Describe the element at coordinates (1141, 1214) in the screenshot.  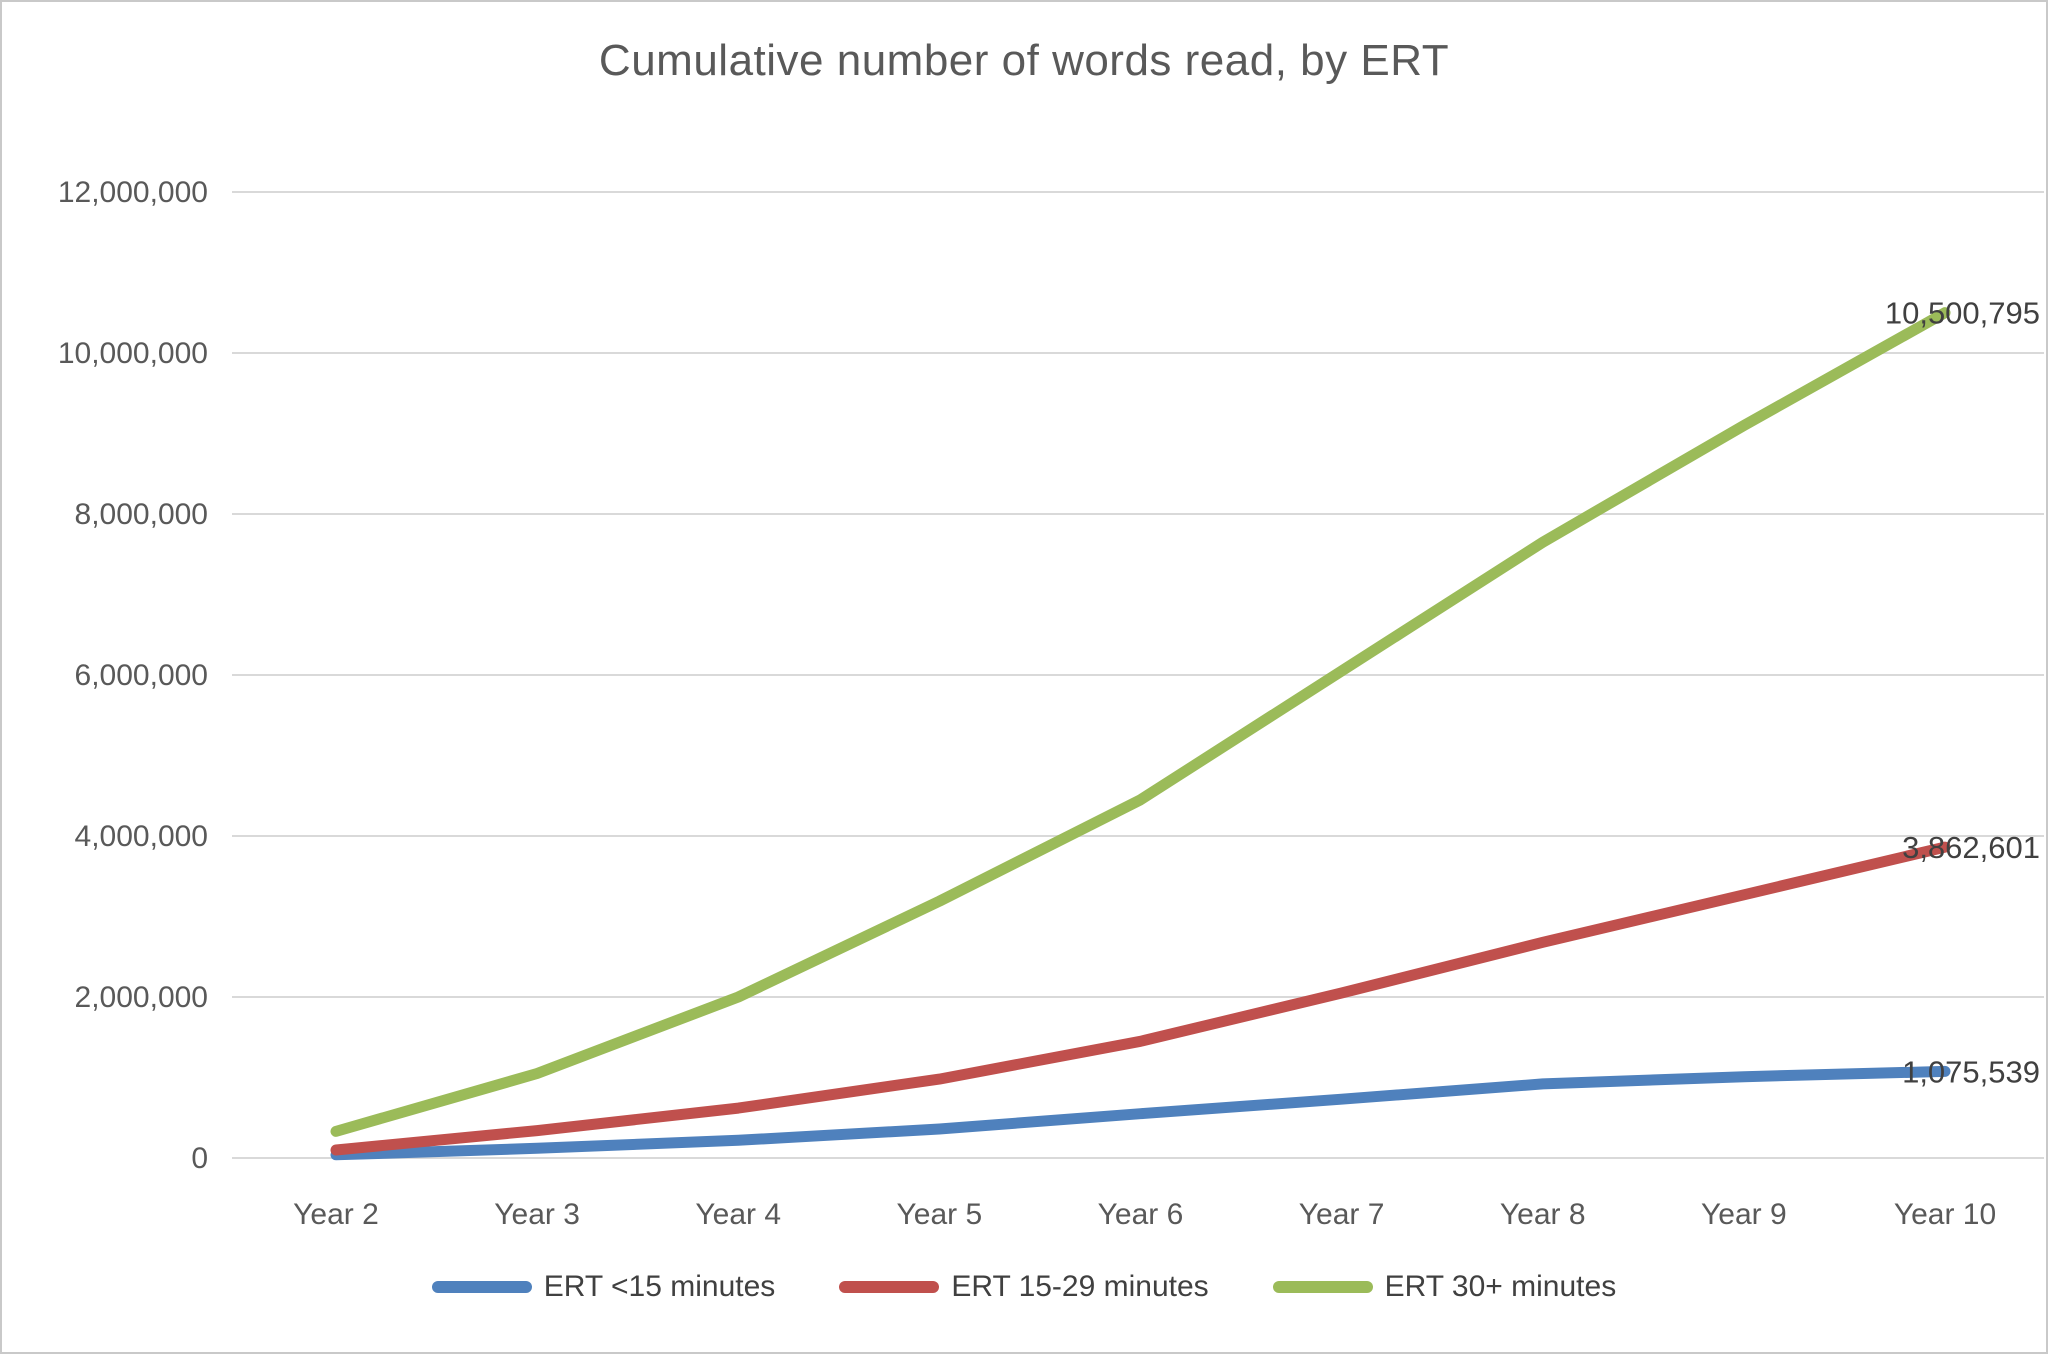
I see `x-category-label: Year 6` at that location.